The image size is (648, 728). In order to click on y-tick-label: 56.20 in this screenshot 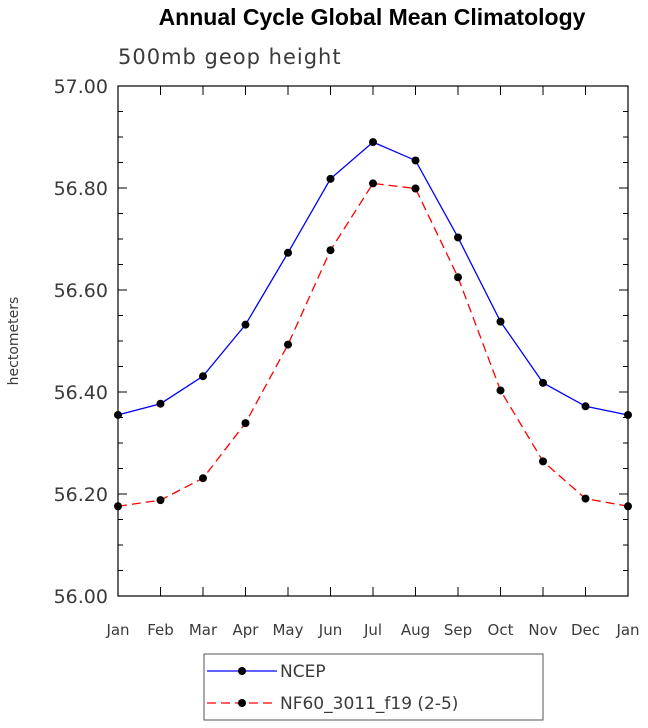, I will do `click(81, 495)`.